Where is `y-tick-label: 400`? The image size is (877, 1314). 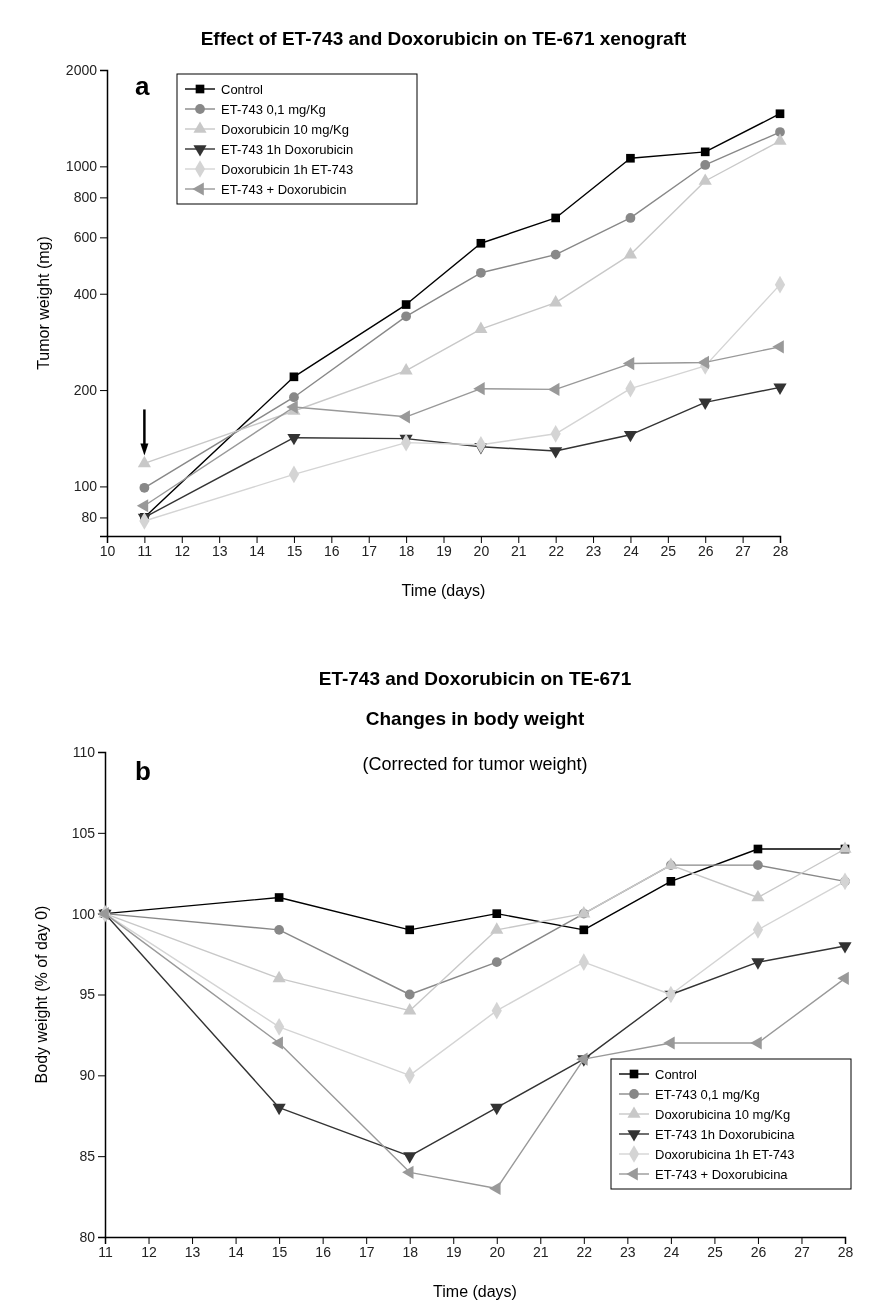
y-tick-label: 400 is located at coordinates (85, 293).